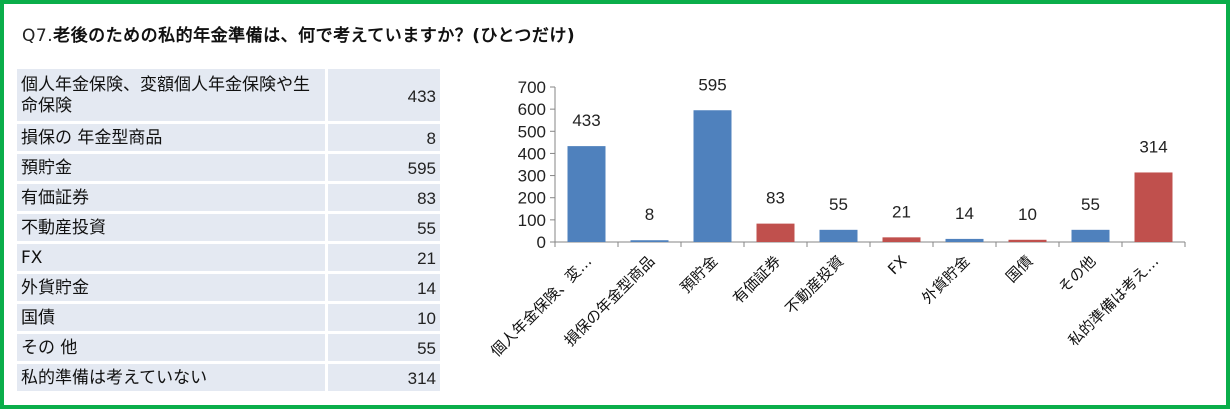 The width and height of the screenshot is (1230, 409). Describe the element at coordinates (384, 317) in the screenshot. I see `row-value: 10` at that location.